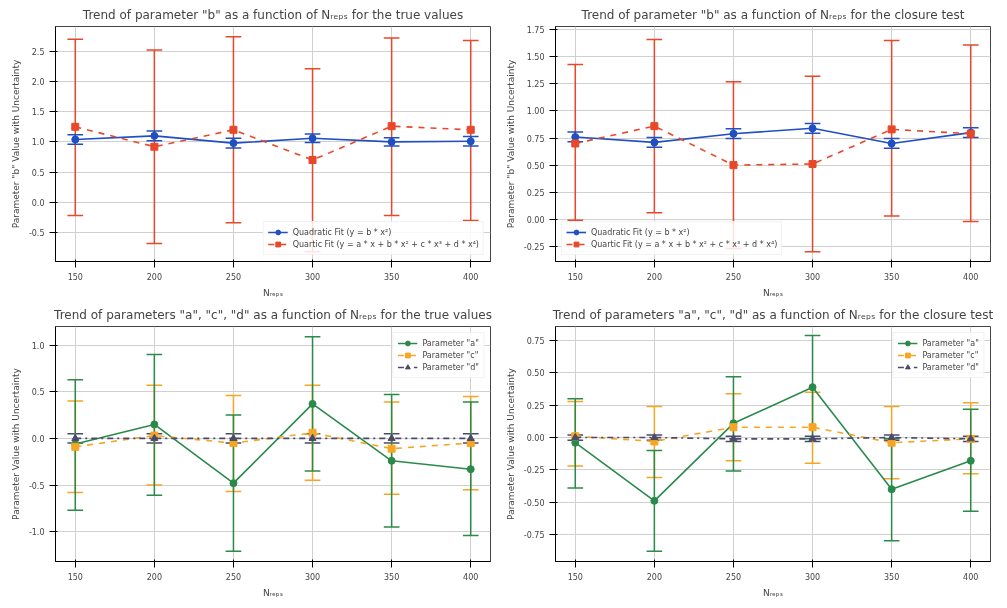 This screenshot has width=1007, height=608. I want to click on y-tick-label: 1.00, so click(535, 112).